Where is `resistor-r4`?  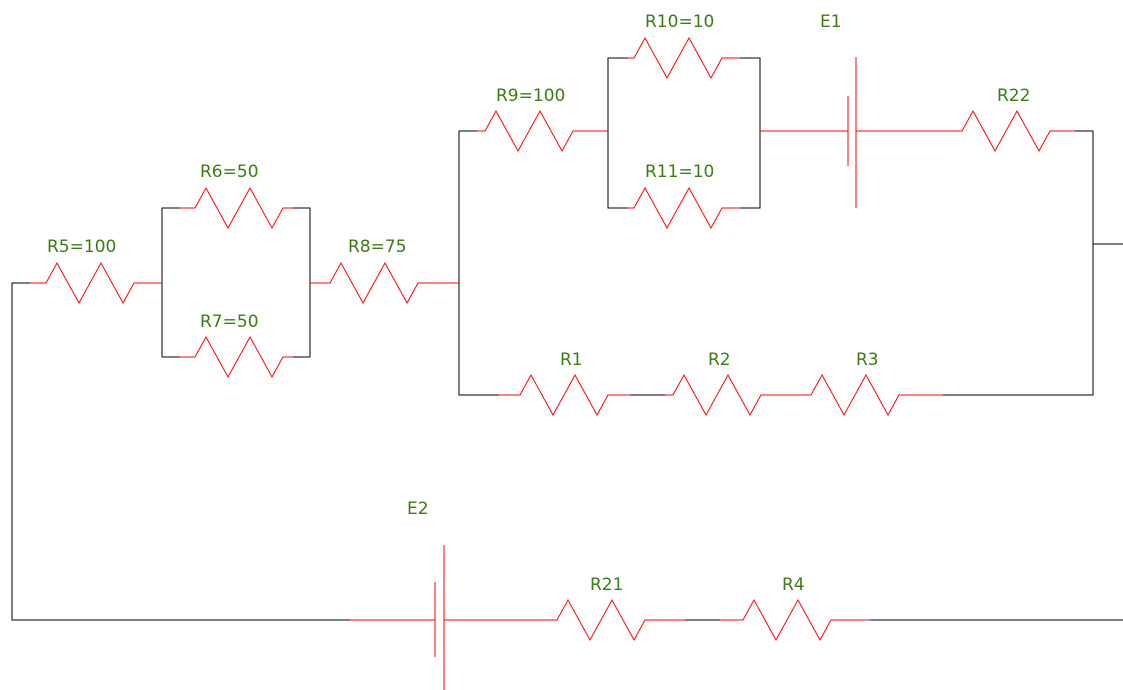 resistor-r4 is located at coordinates (795, 620).